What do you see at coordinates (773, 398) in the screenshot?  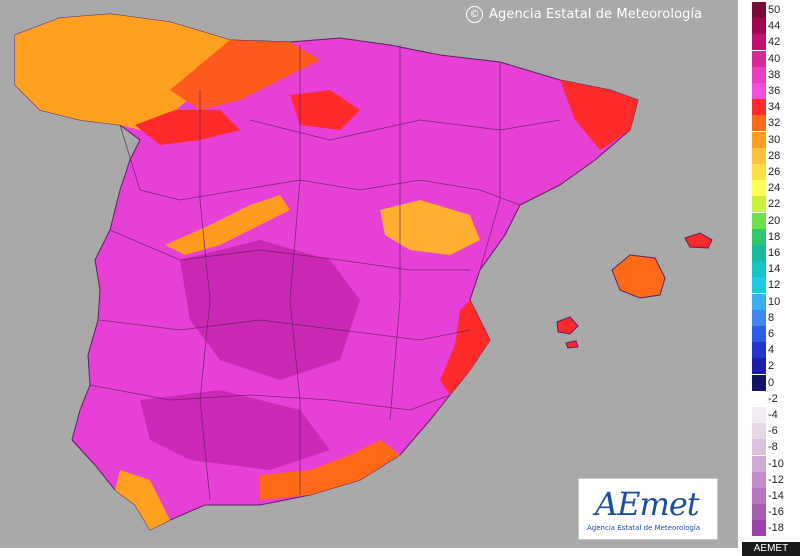 I see `legend-label: -2` at bounding box center [773, 398].